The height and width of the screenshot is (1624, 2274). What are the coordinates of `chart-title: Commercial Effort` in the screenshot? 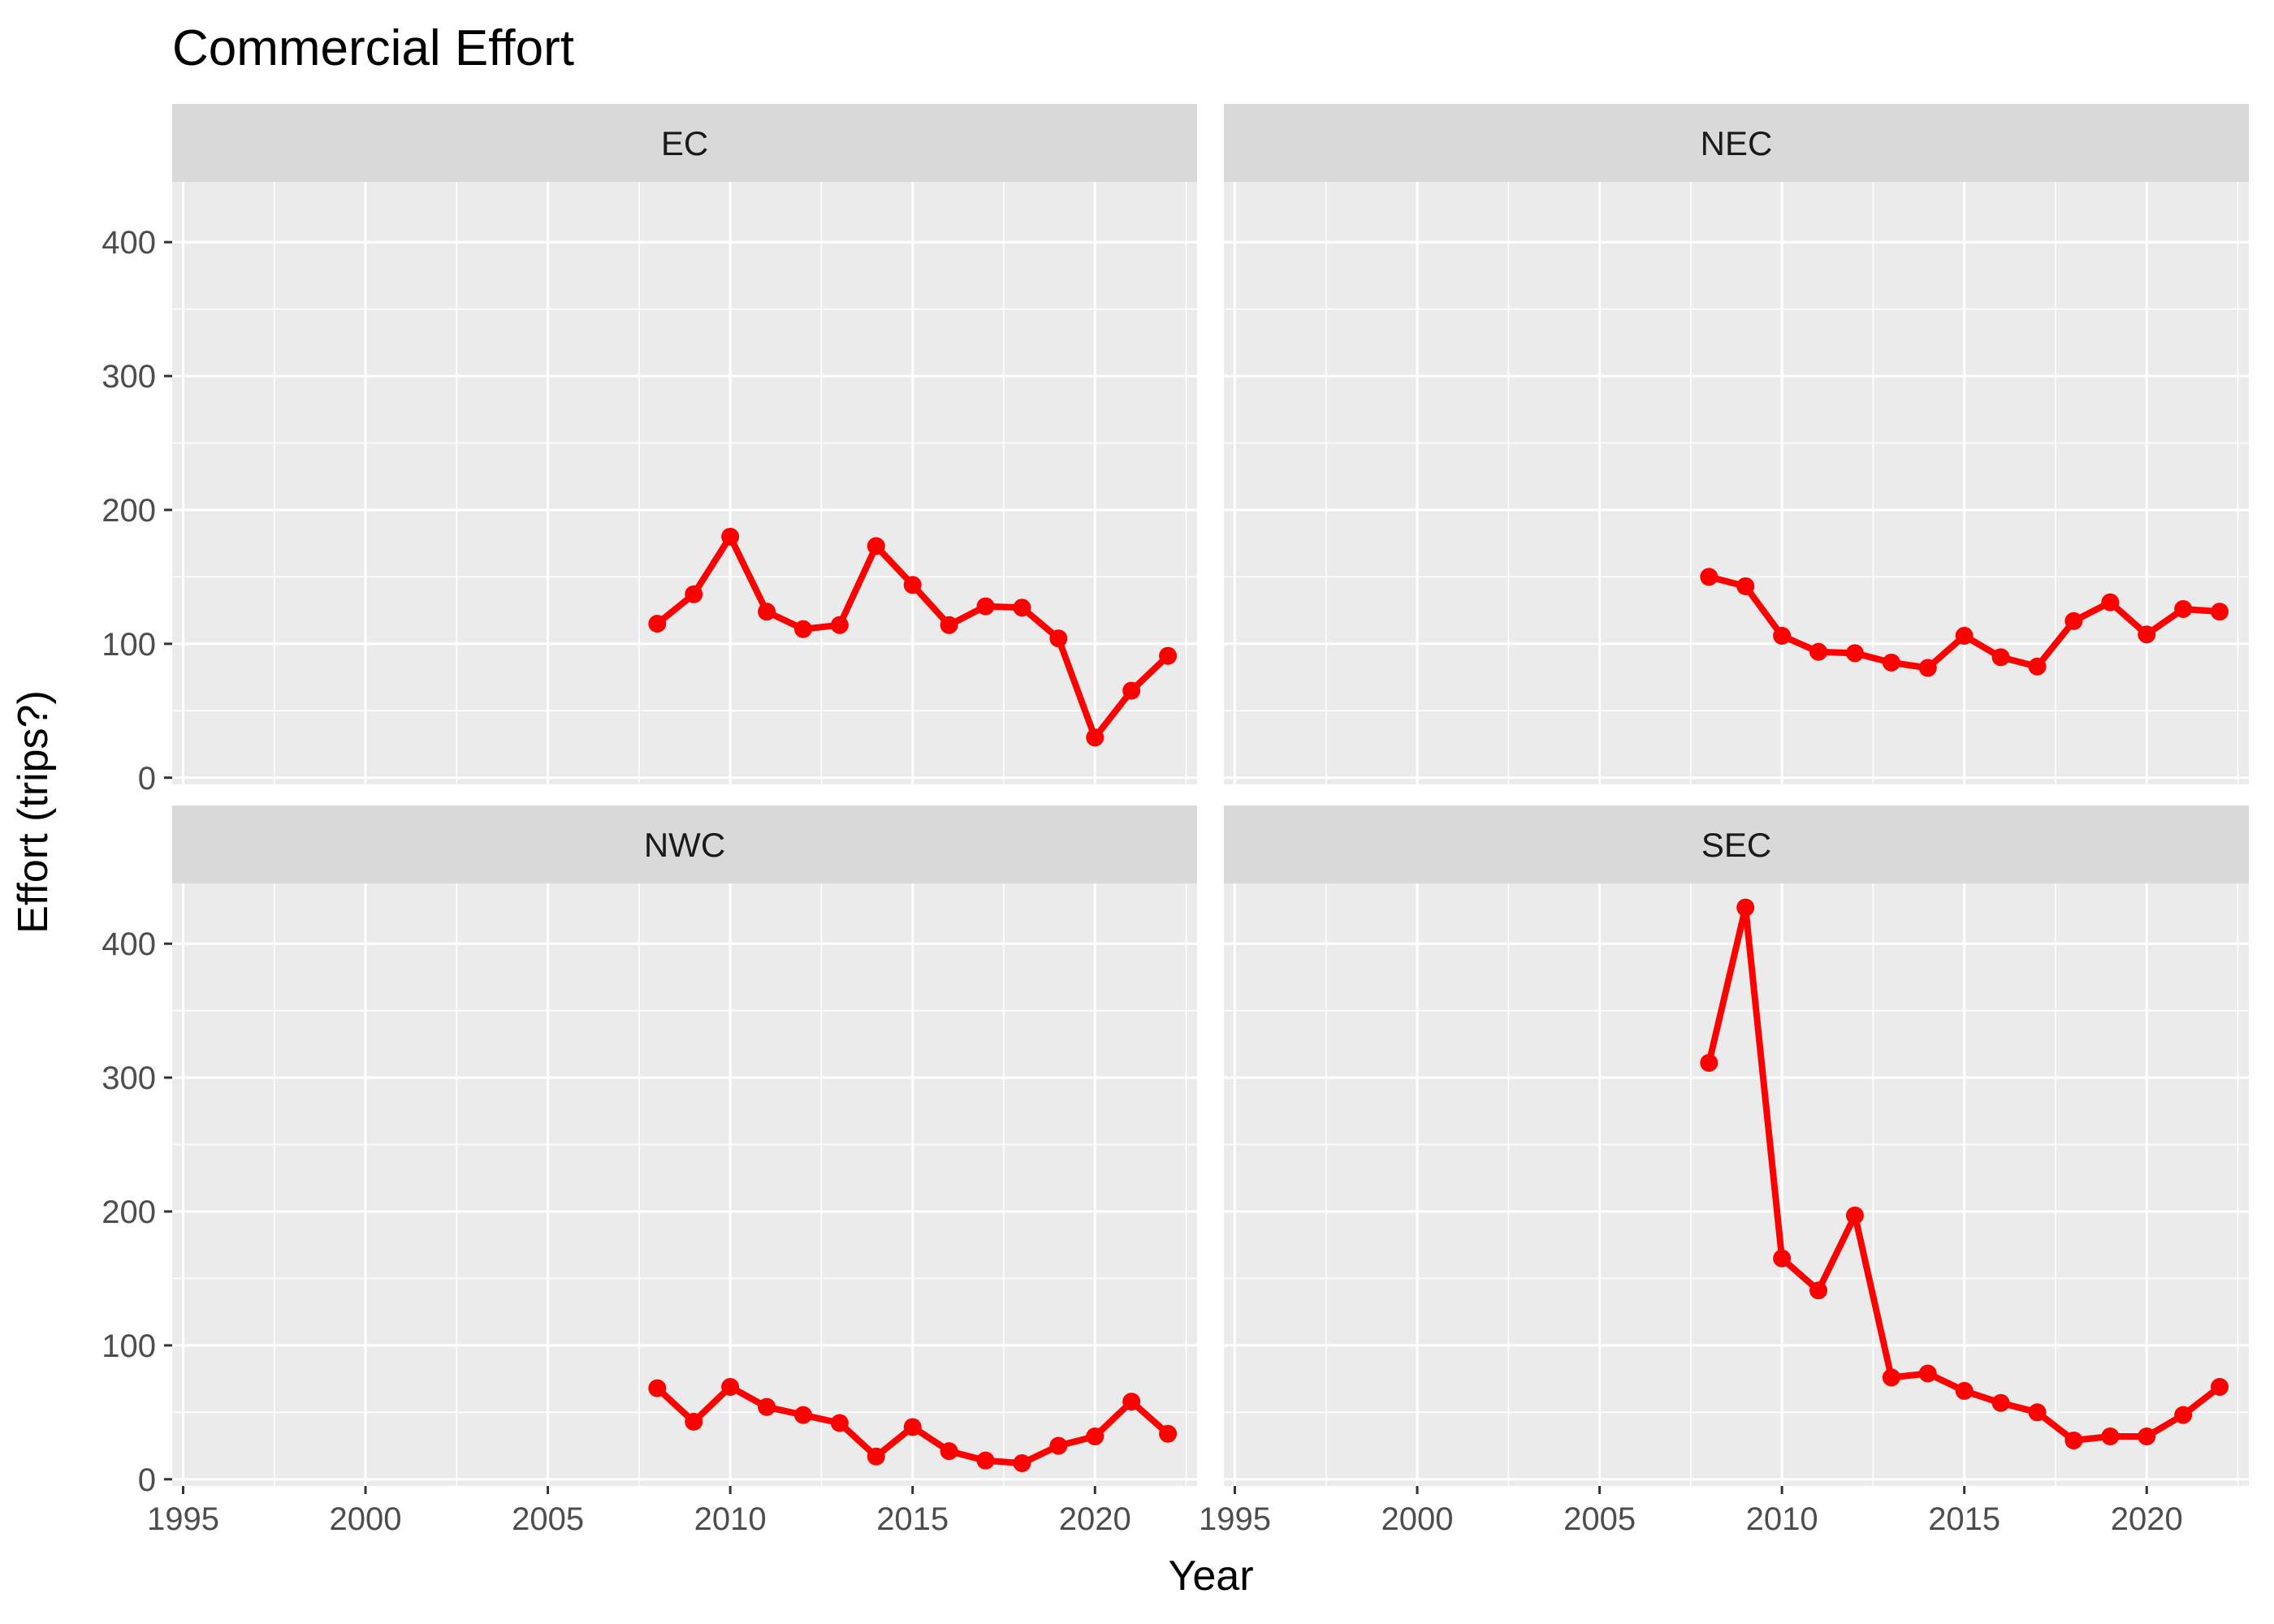 It's located at (373, 48).